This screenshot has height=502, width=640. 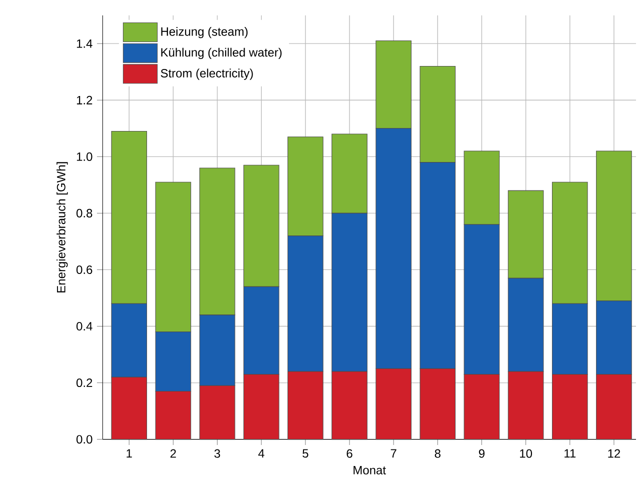 I want to click on legend-label: Kühlung (chilled water), so click(x=221, y=54).